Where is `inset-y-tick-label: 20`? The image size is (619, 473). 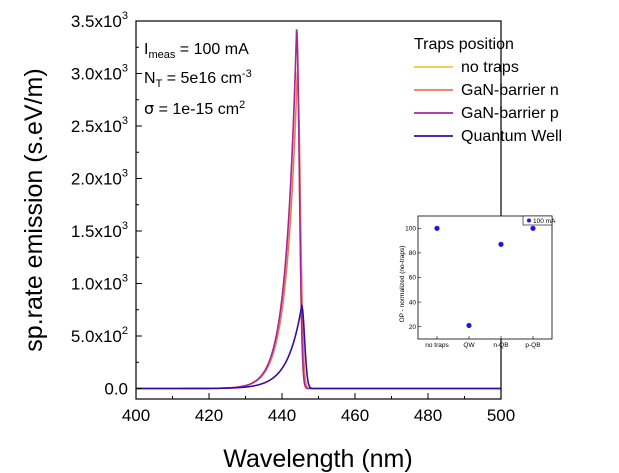
inset-y-tick-label: 20 is located at coordinates (413, 327).